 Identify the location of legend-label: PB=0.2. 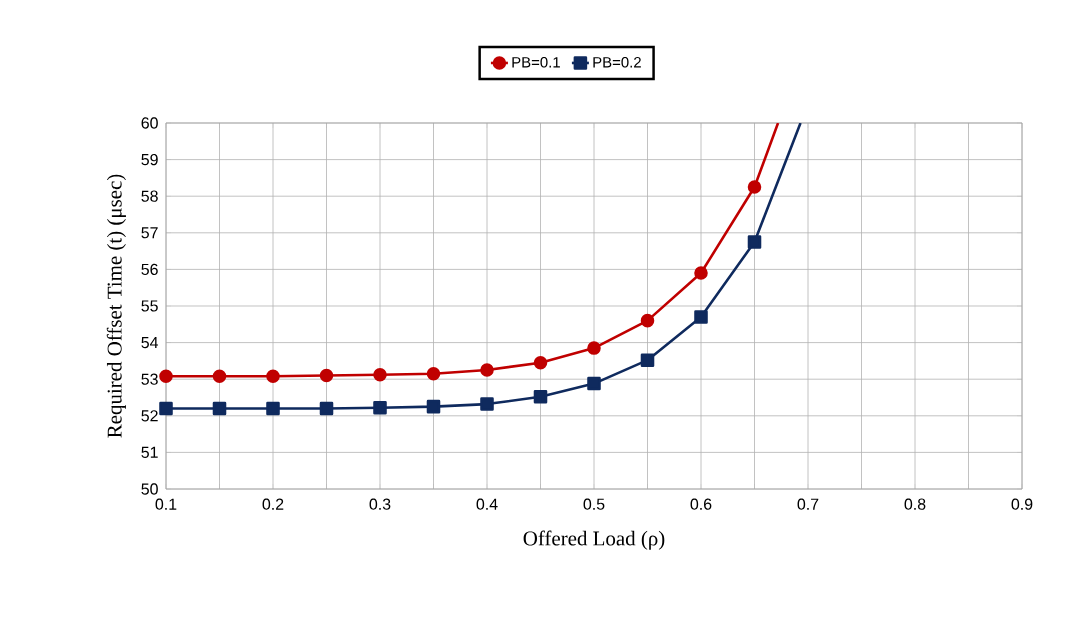
(617, 62).